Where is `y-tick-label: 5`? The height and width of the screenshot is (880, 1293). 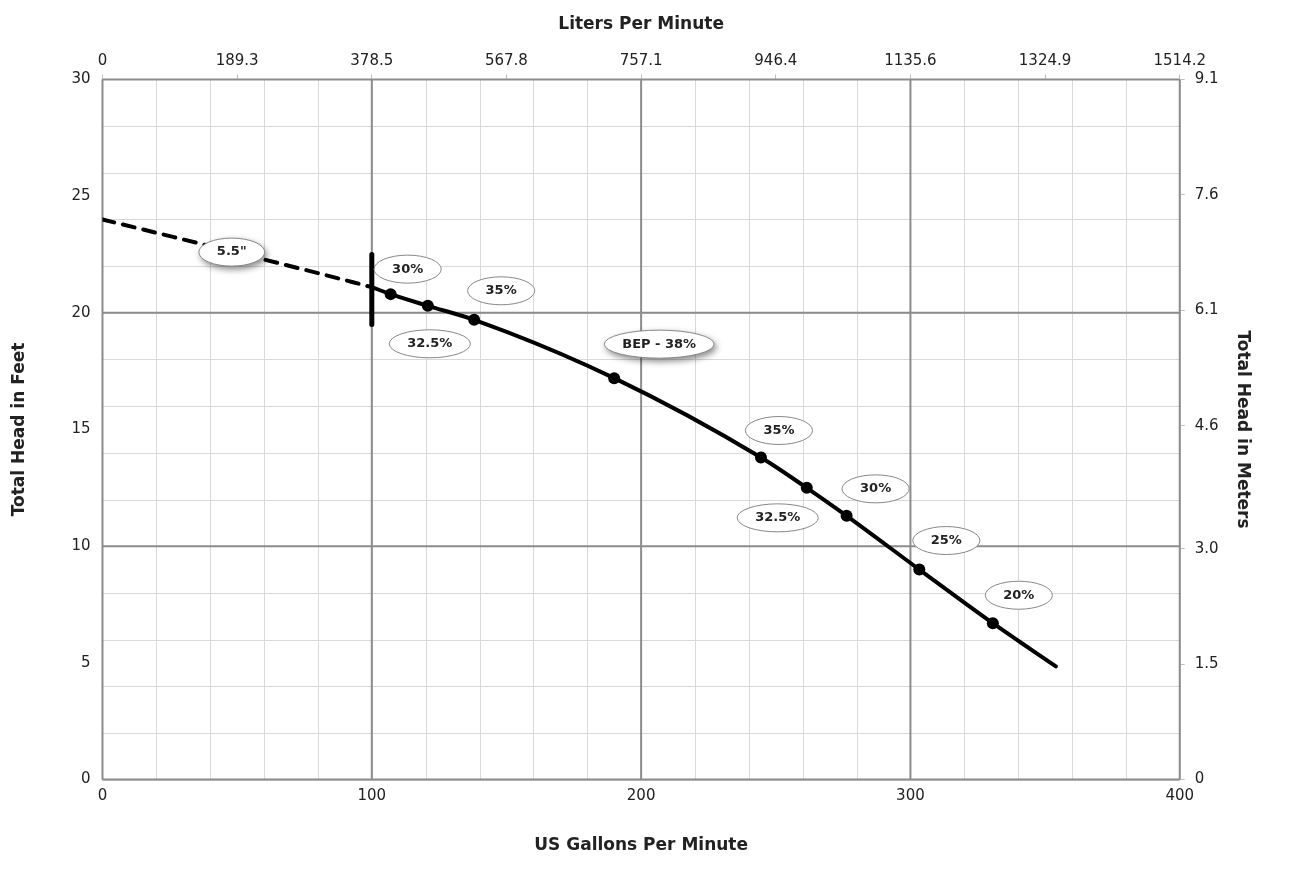 y-tick-label: 5 is located at coordinates (85, 661).